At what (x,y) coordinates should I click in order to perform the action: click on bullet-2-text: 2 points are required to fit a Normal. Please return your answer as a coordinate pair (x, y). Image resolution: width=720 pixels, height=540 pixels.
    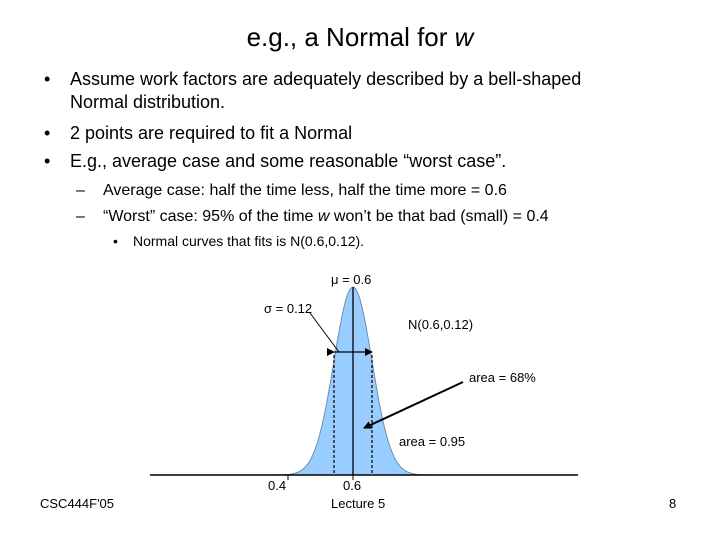
    Looking at the image, I should click on (211, 133).